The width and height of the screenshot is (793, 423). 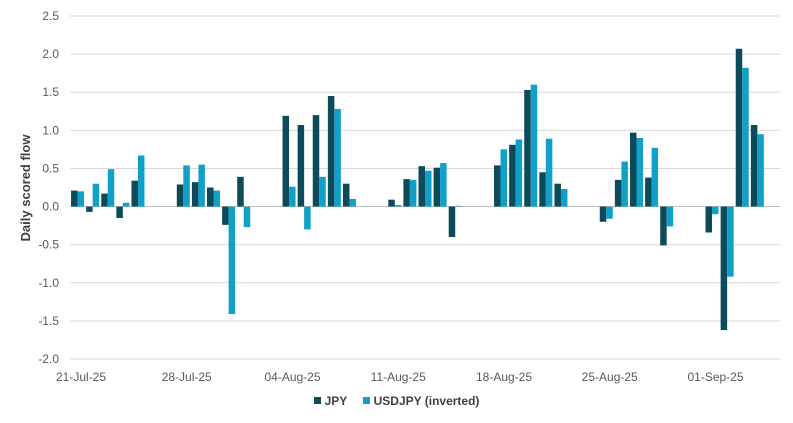 What do you see at coordinates (187, 377) in the screenshot?
I see `x-tick-label: 28-Jul-25` at bounding box center [187, 377].